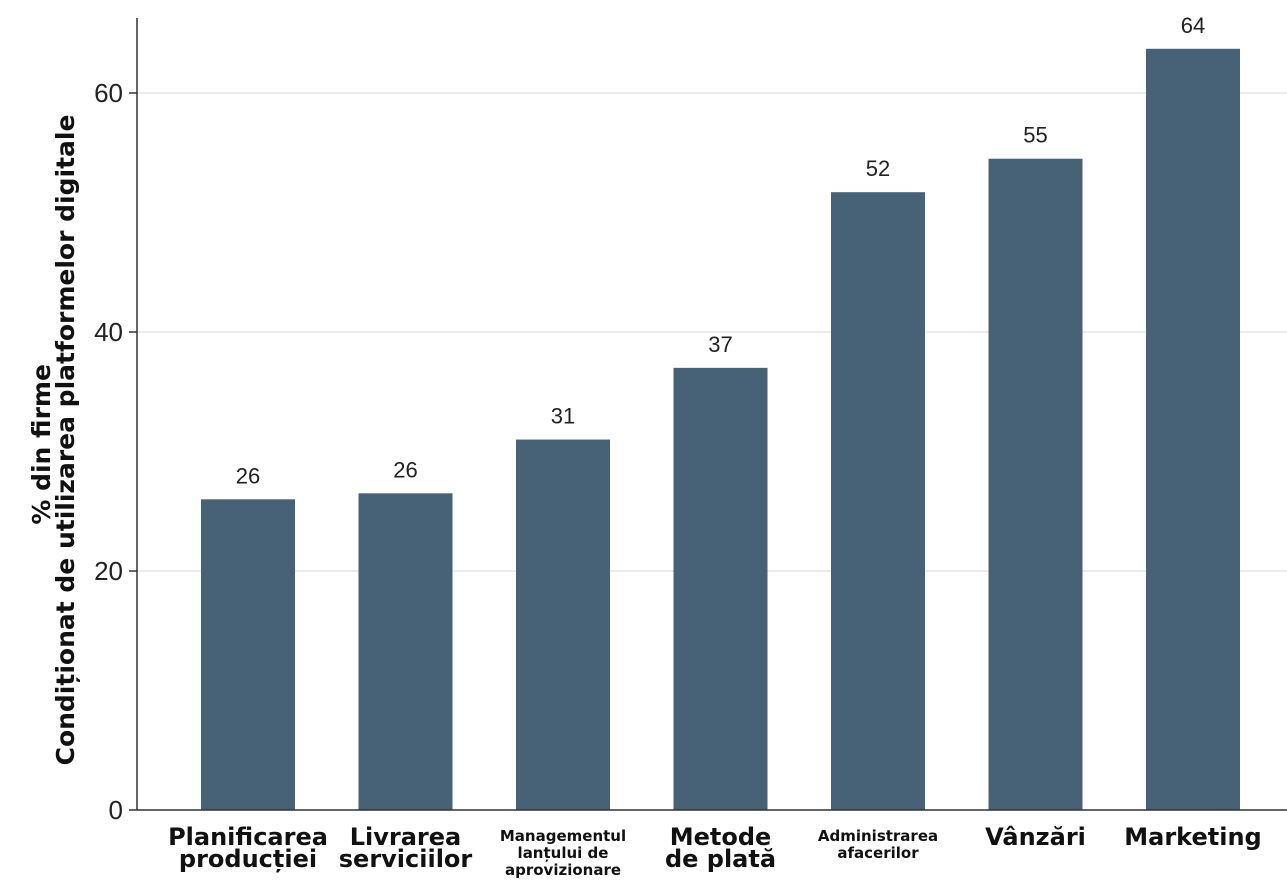 The width and height of the screenshot is (1287, 895). What do you see at coordinates (563, 836) in the screenshot?
I see `category-label-line: Managementul` at bounding box center [563, 836].